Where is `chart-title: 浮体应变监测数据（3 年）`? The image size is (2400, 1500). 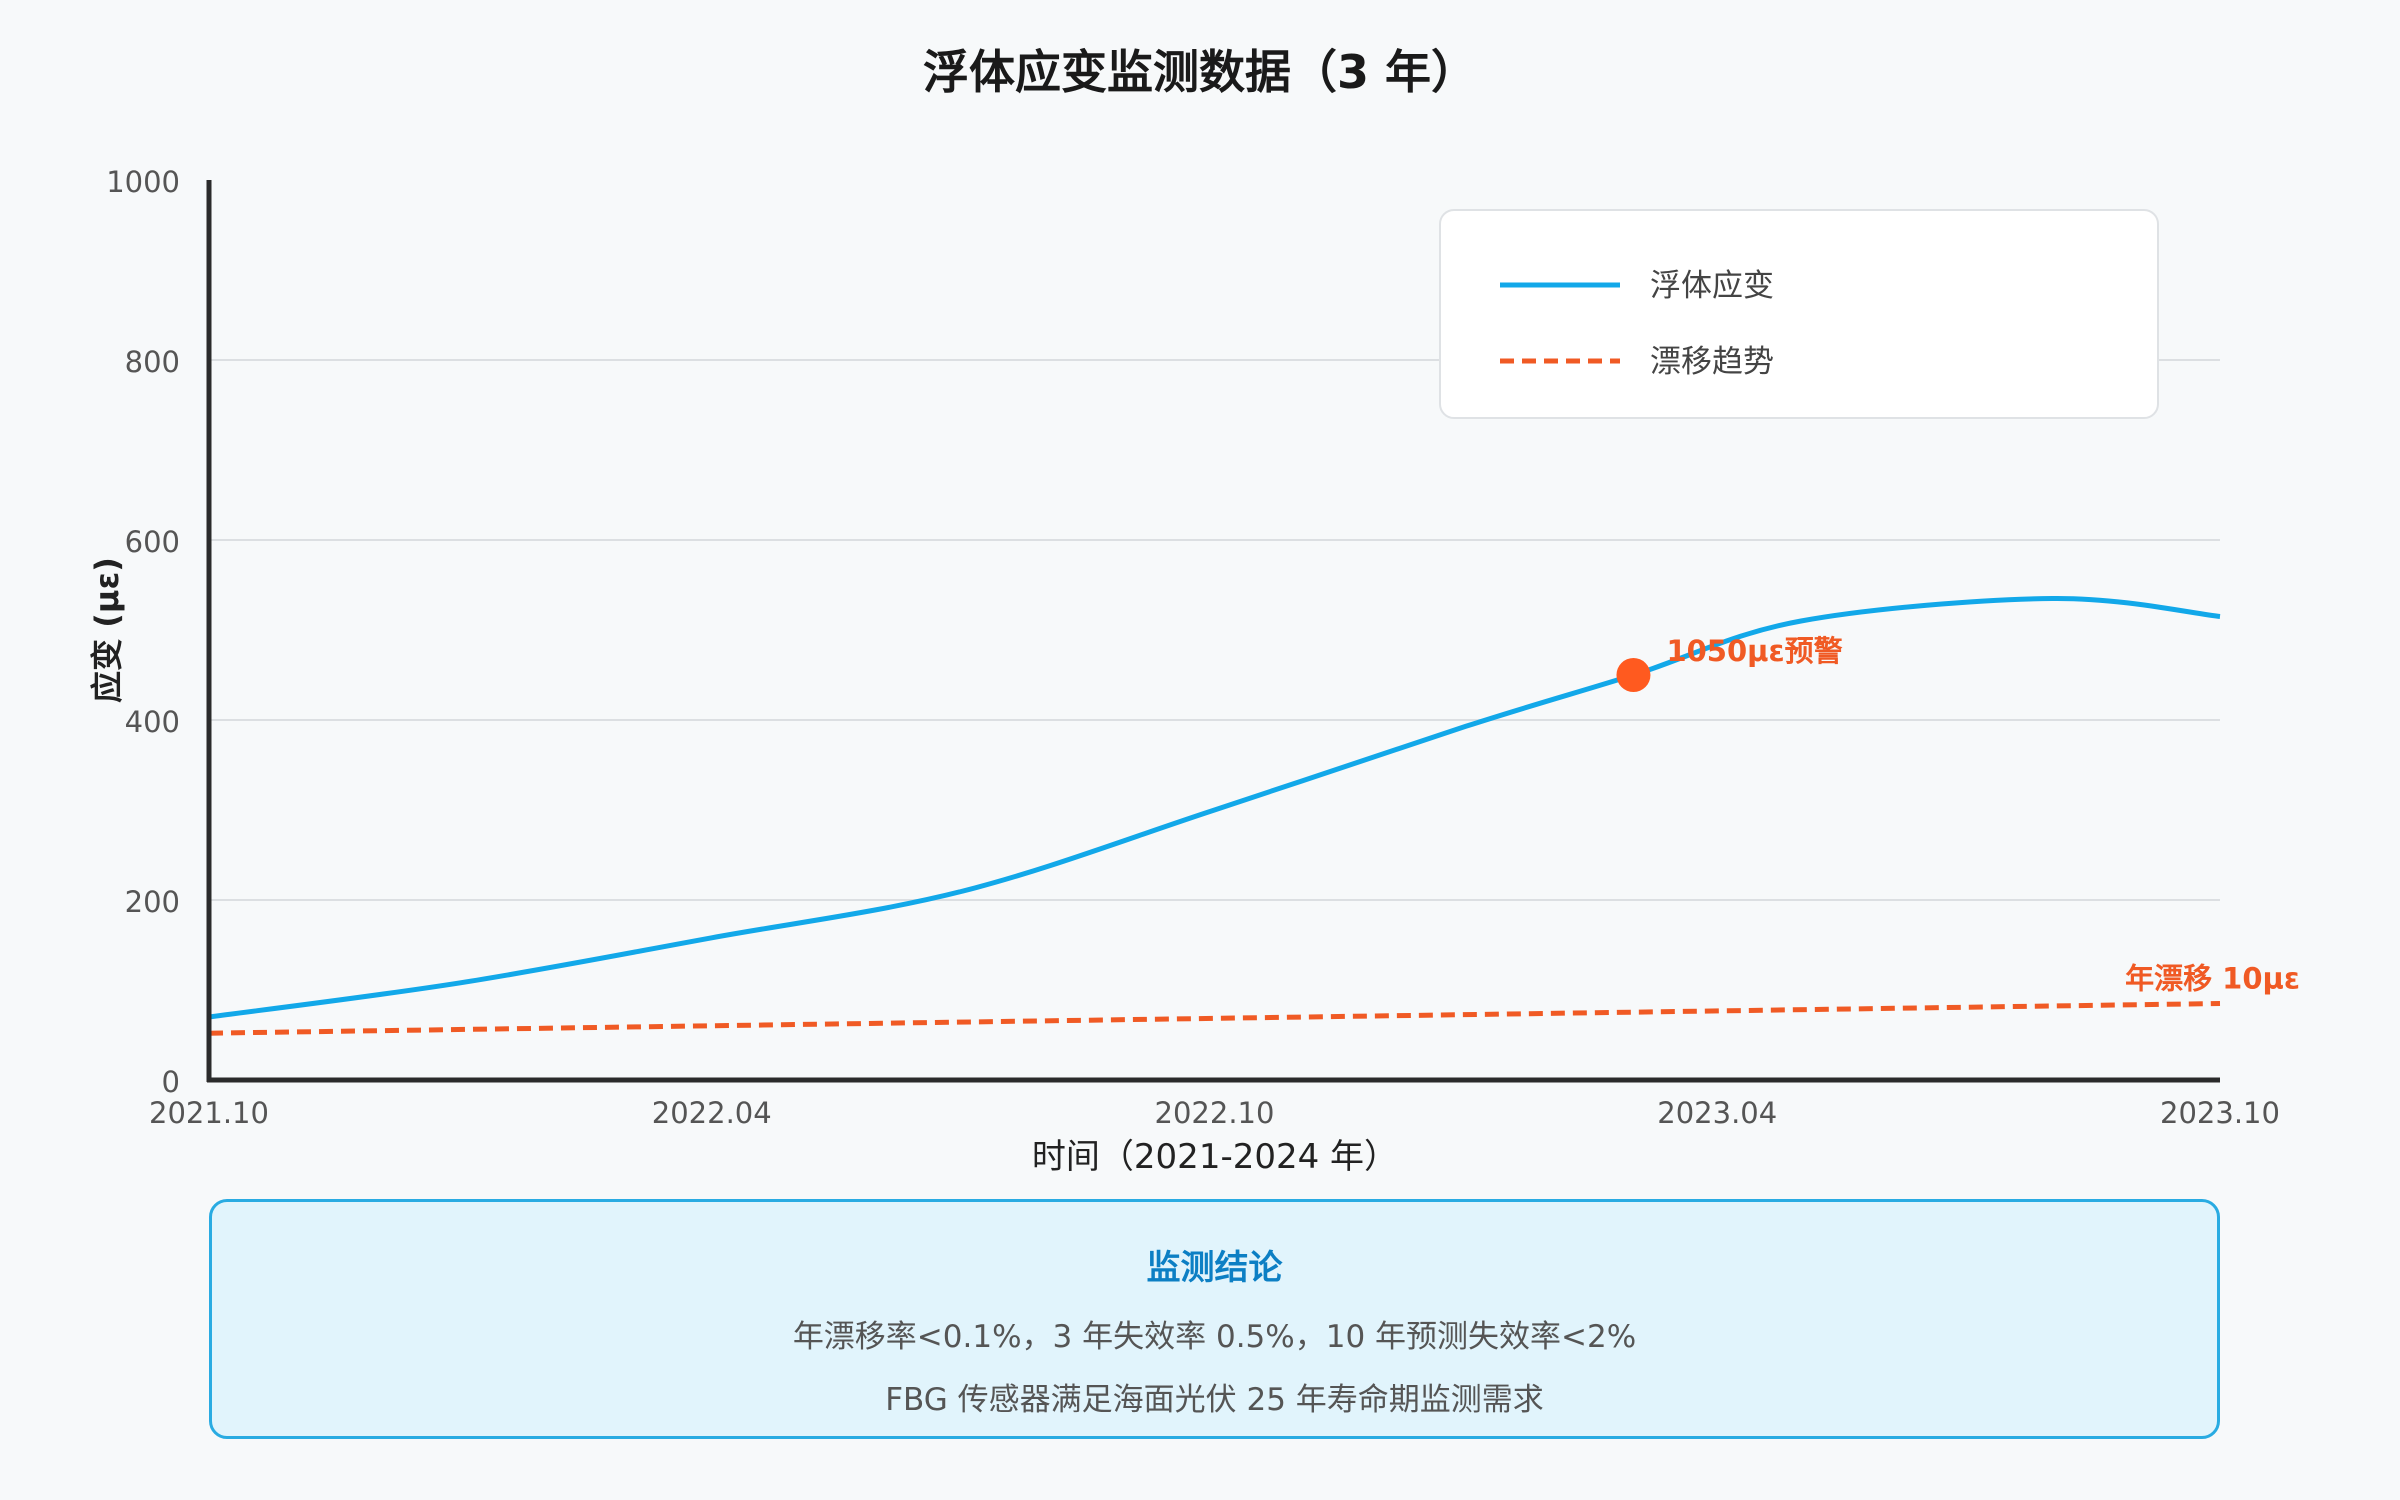
chart-title: 浮体应变监测数据（3 年） is located at coordinates (1200, 72).